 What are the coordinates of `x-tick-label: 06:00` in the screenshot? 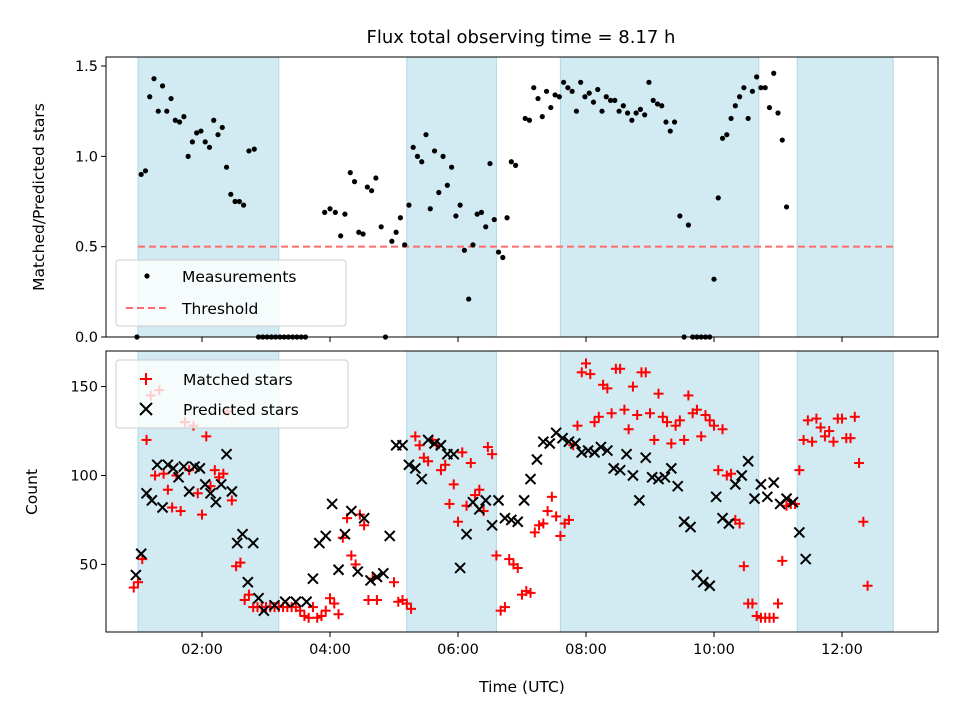 It's located at (458, 650).